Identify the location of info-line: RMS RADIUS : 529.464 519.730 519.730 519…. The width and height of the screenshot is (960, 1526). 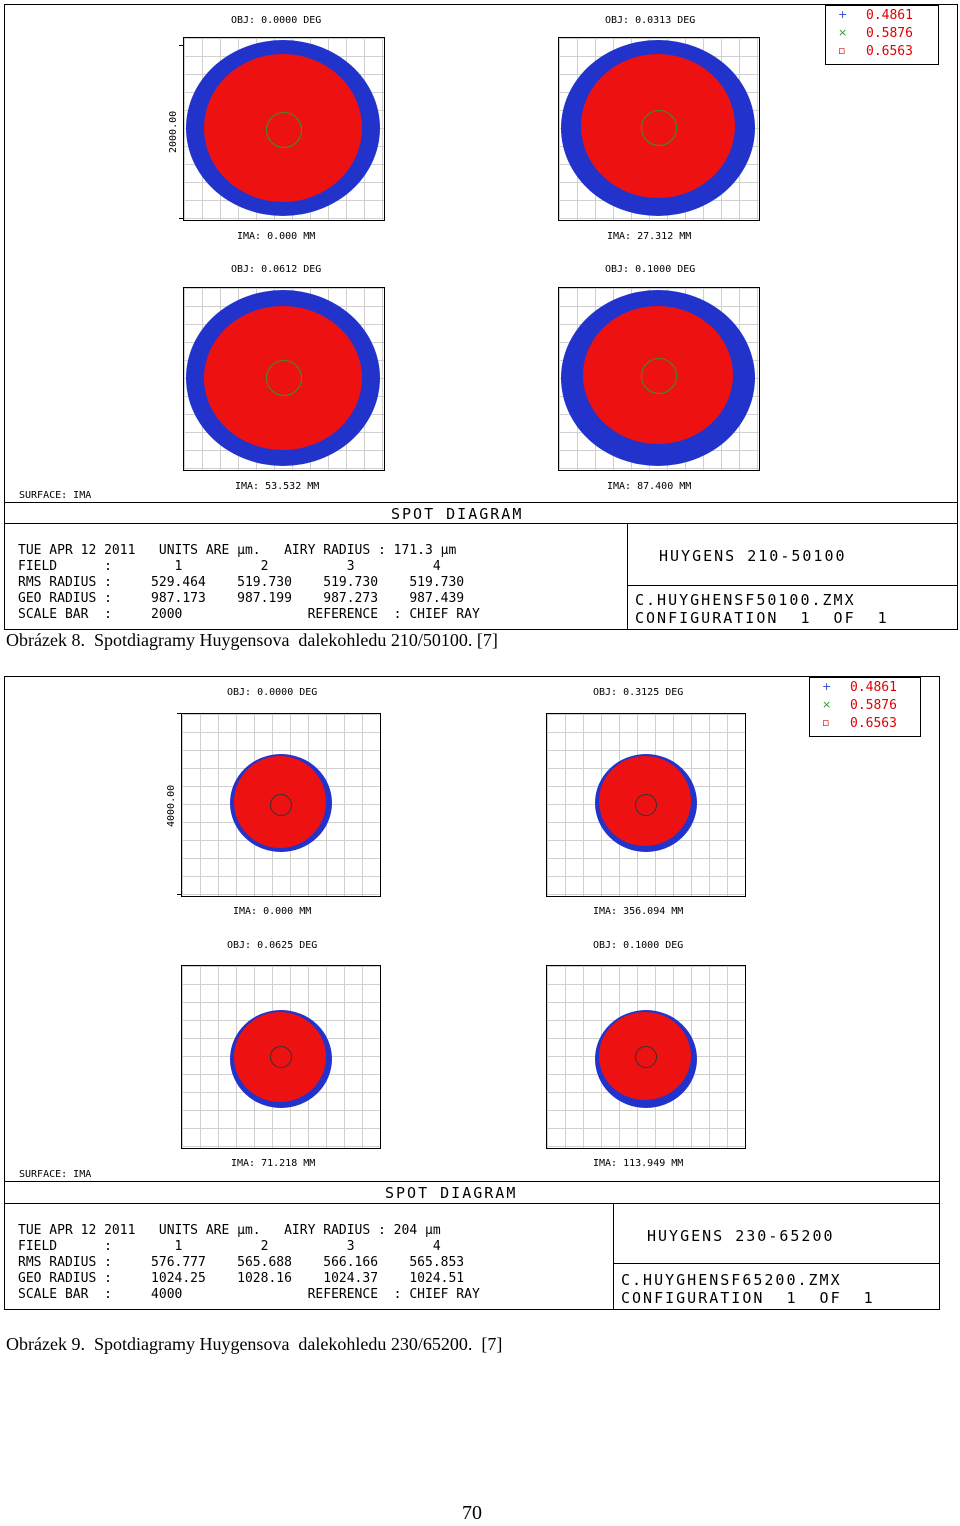
(241, 582).